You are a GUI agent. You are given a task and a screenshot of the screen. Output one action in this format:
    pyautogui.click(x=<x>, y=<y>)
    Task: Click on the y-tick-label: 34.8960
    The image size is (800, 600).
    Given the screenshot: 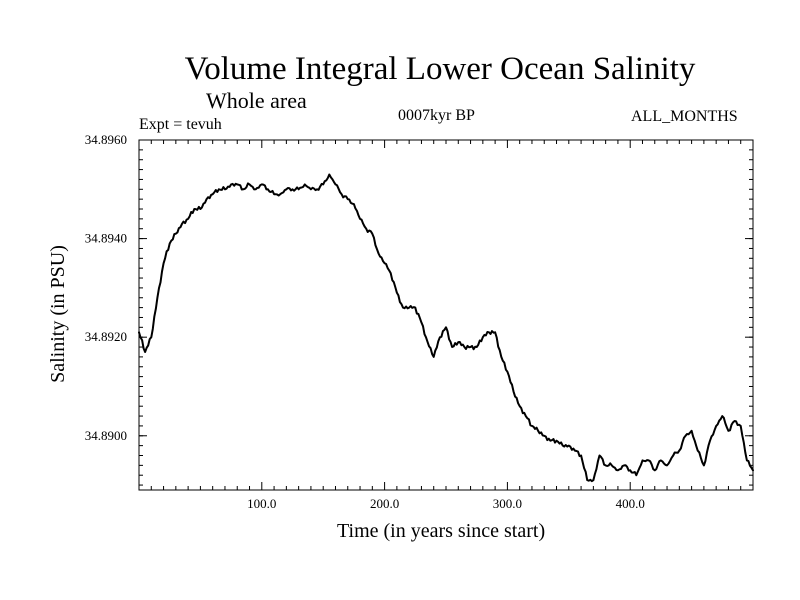 What is the action you would take?
    pyautogui.click(x=106, y=139)
    